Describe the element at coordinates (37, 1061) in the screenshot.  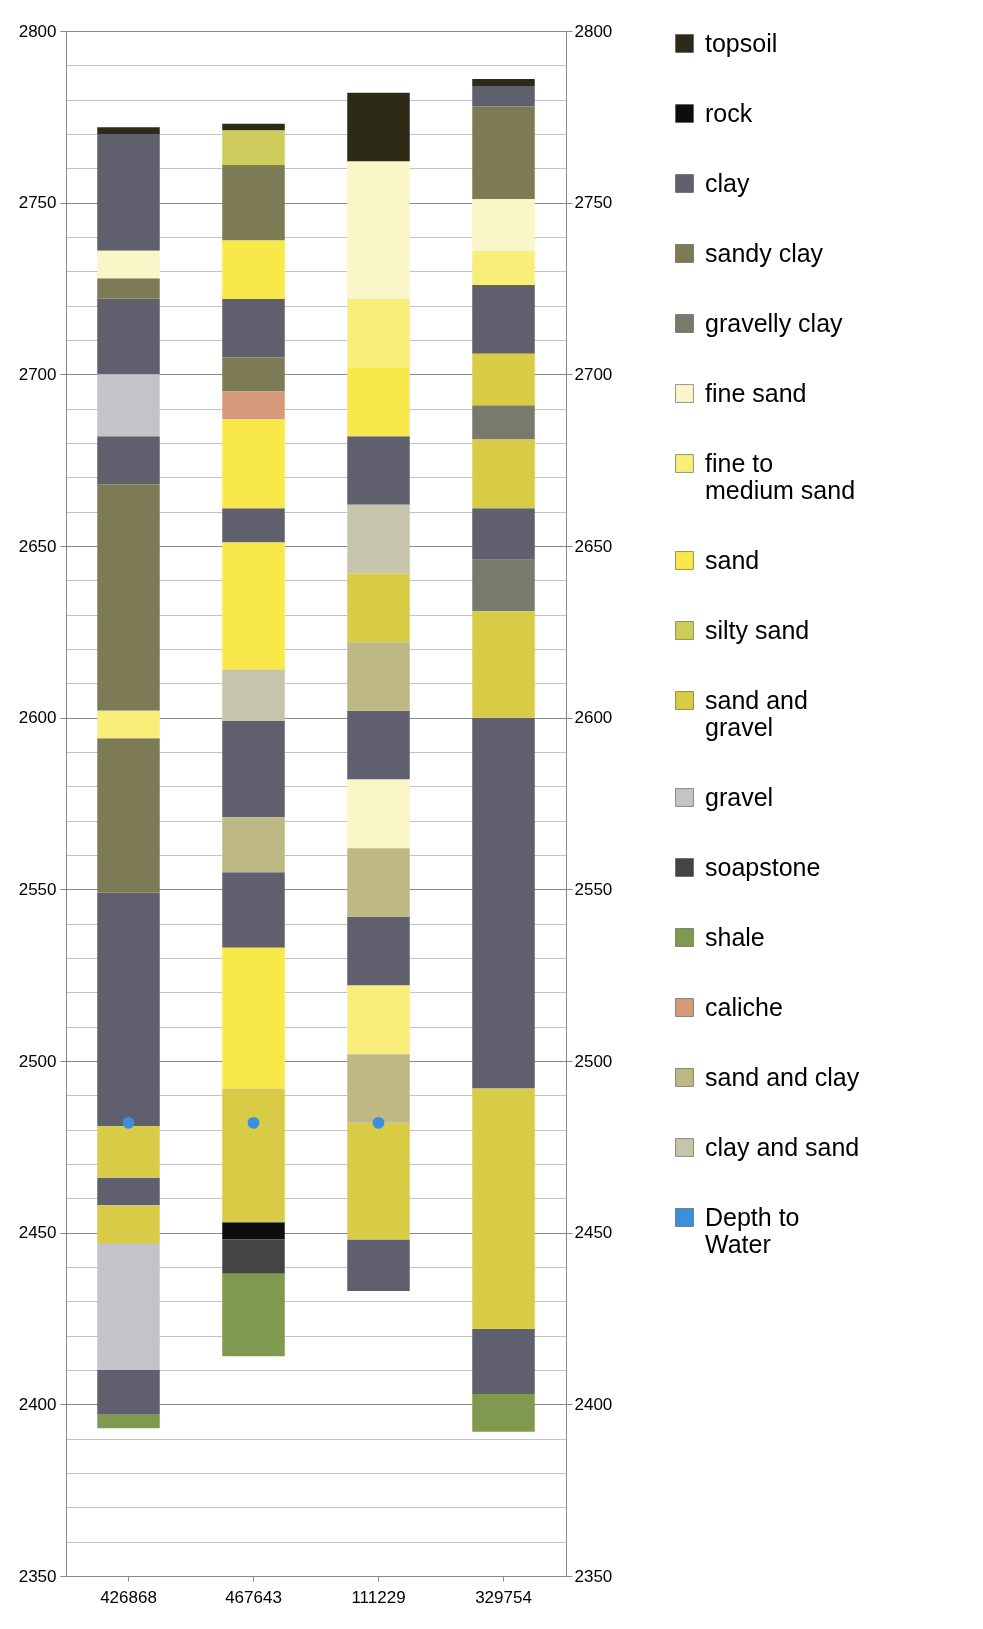
I see `y-tick-label: 2500` at that location.